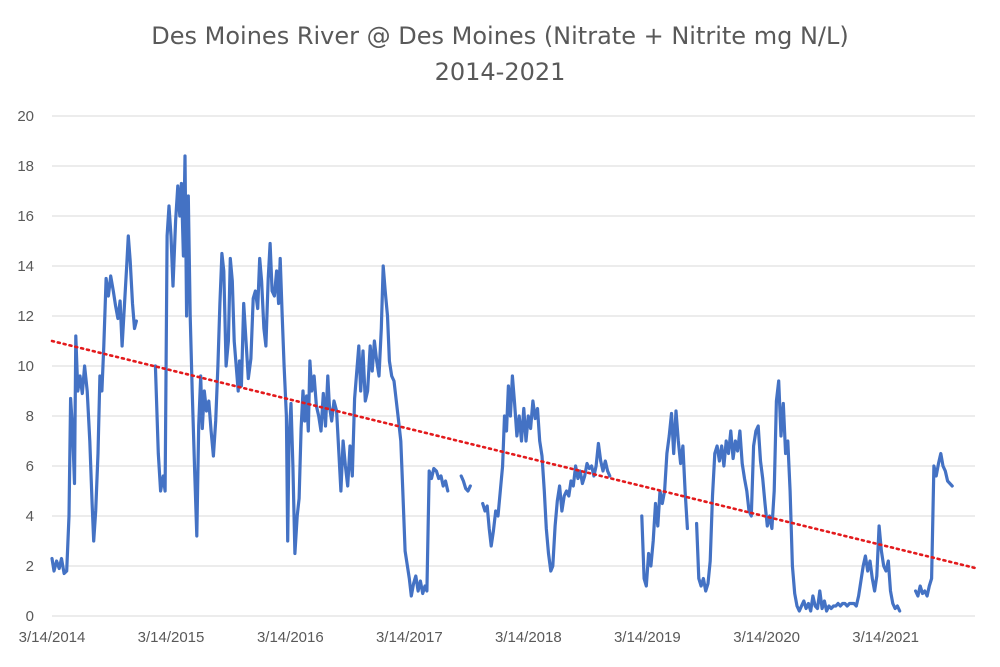  Describe the element at coordinates (30, 616) in the screenshot. I see `y-tick-label: 0` at that location.